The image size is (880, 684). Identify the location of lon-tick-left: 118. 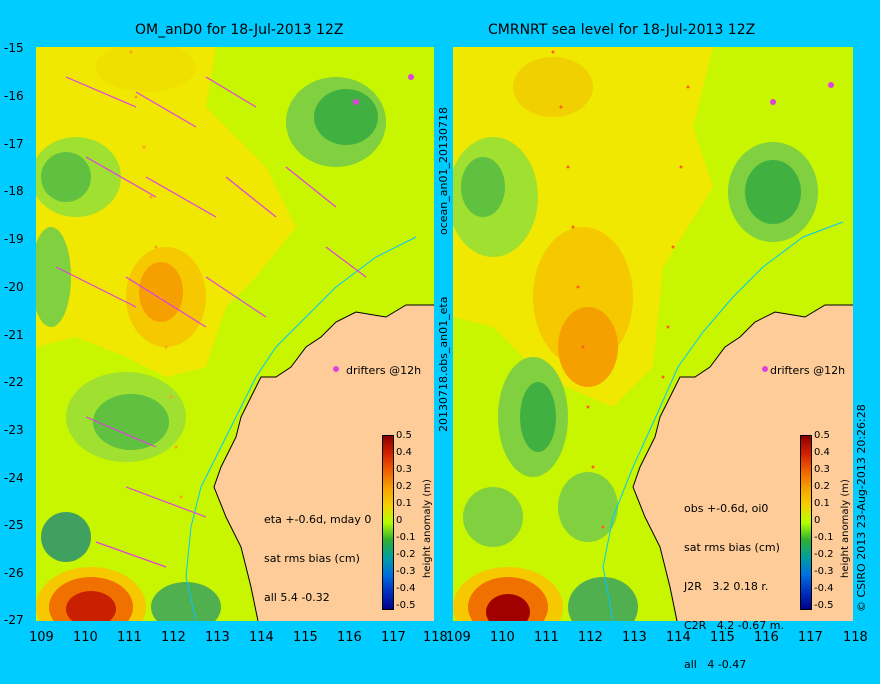
(435, 637).